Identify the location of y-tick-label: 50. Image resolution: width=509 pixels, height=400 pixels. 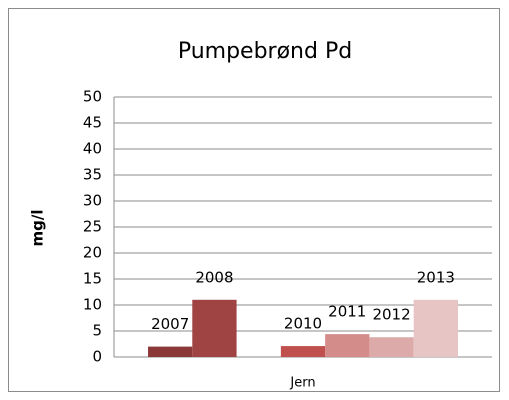
(92, 97).